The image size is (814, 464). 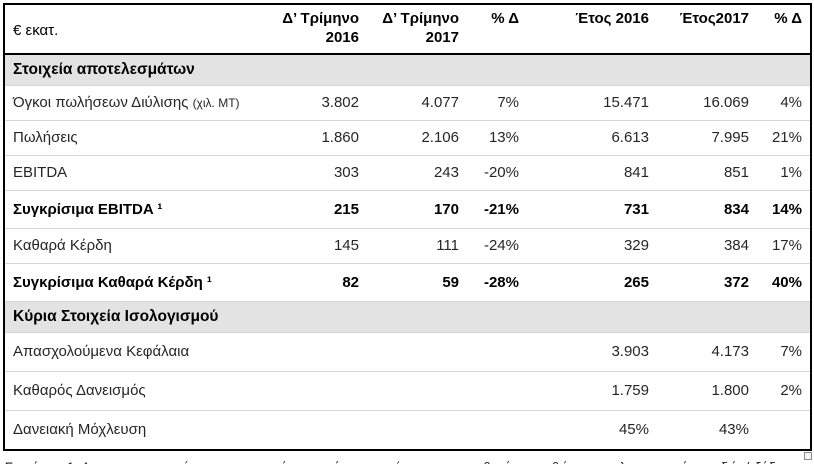 What do you see at coordinates (791, 390) in the screenshot?
I see `cell-year-delta: 2%` at bounding box center [791, 390].